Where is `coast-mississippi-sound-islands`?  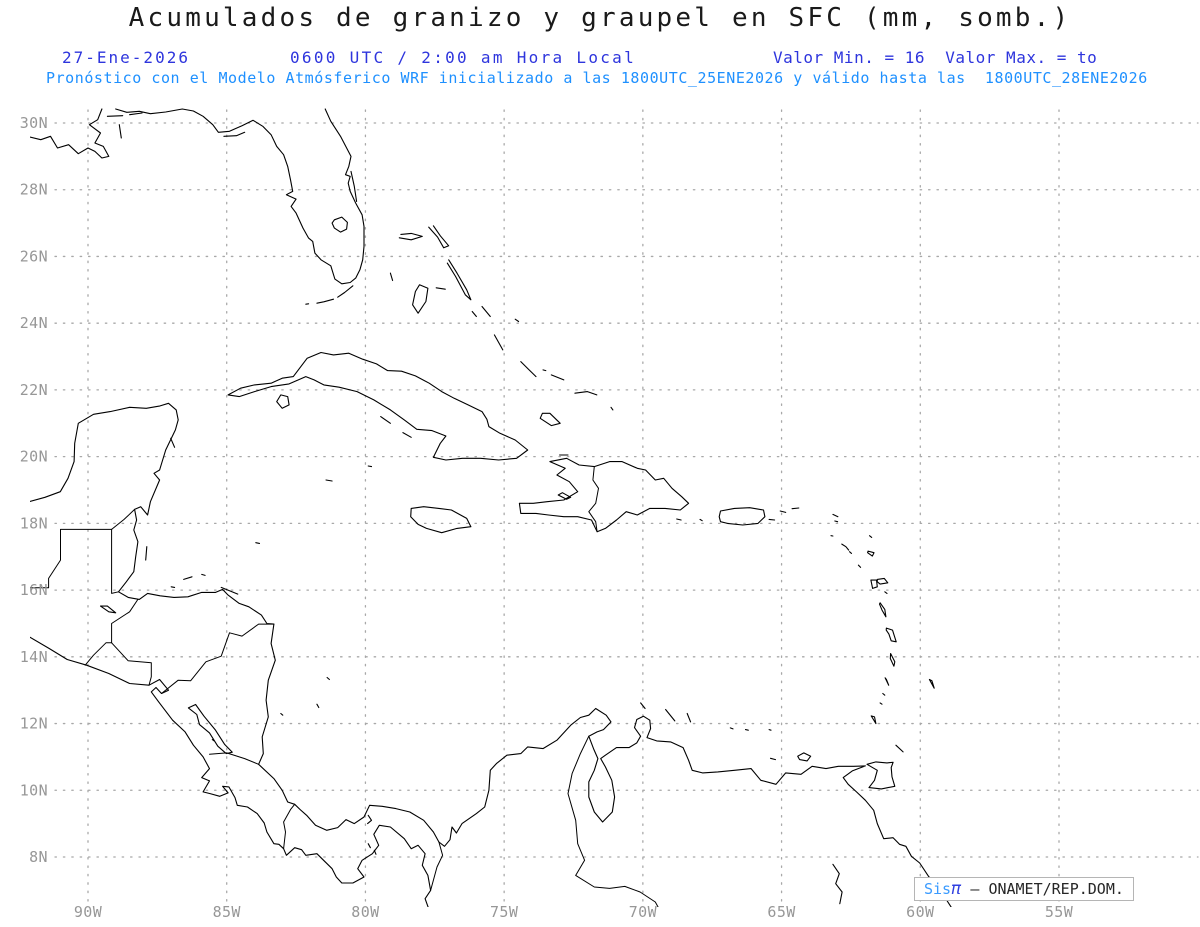
coast-mississippi-sound-islands is located at coordinates (115, 116).